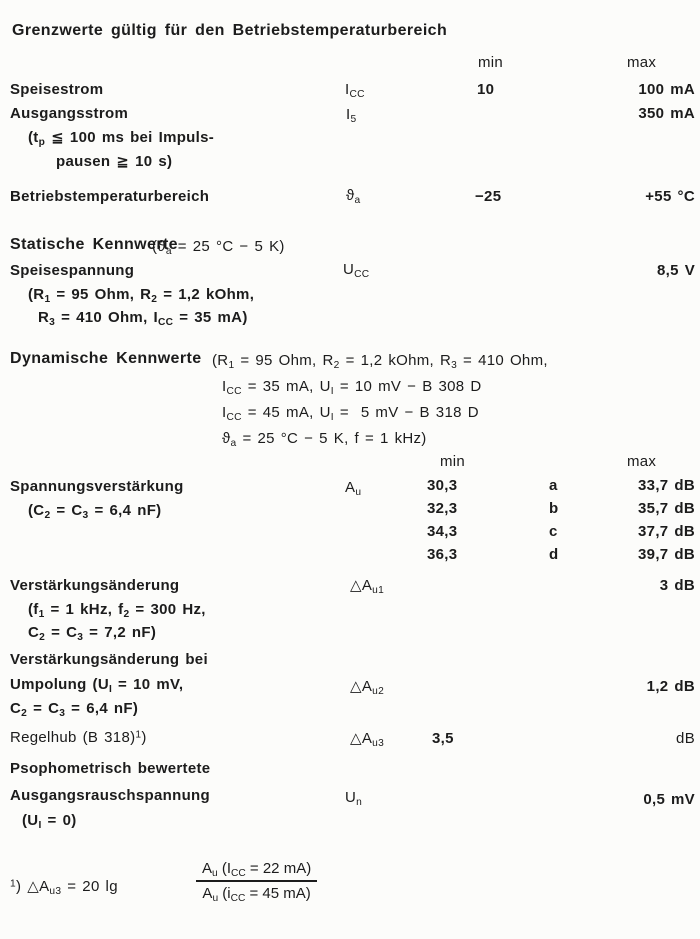 This screenshot has width=700, height=939. I want to click on gain-group-b: b, so click(554, 508).